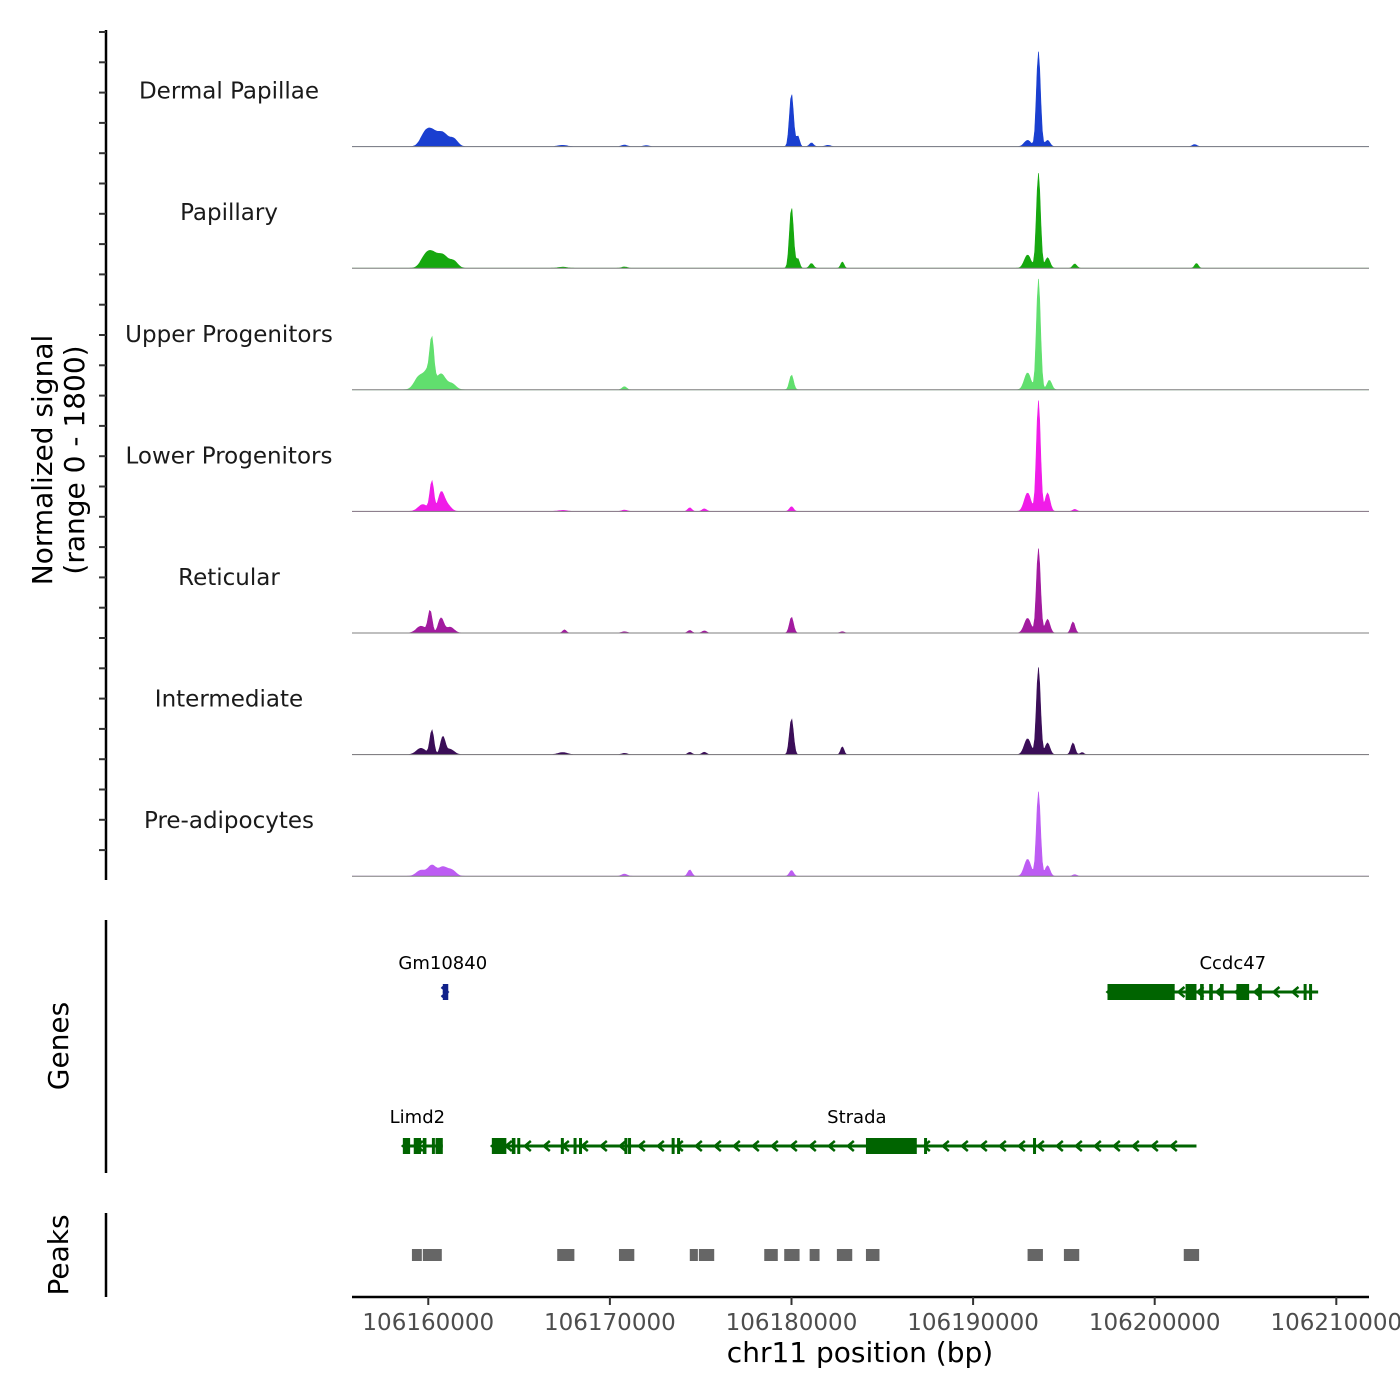  Describe the element at coordinates (856, 1117) in the screenshot. I see `gene-label: Strada` at that location.